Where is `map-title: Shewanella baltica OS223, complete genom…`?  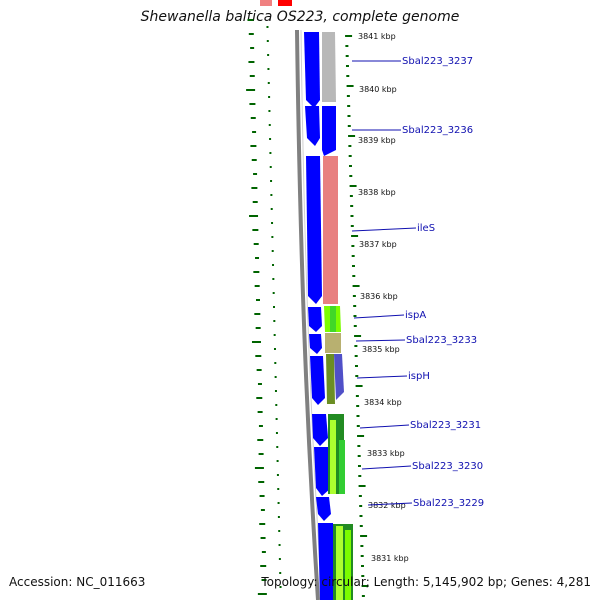
map-title: Shewanella baltica OS223, complete genom… is located at coordinates (300, 17).